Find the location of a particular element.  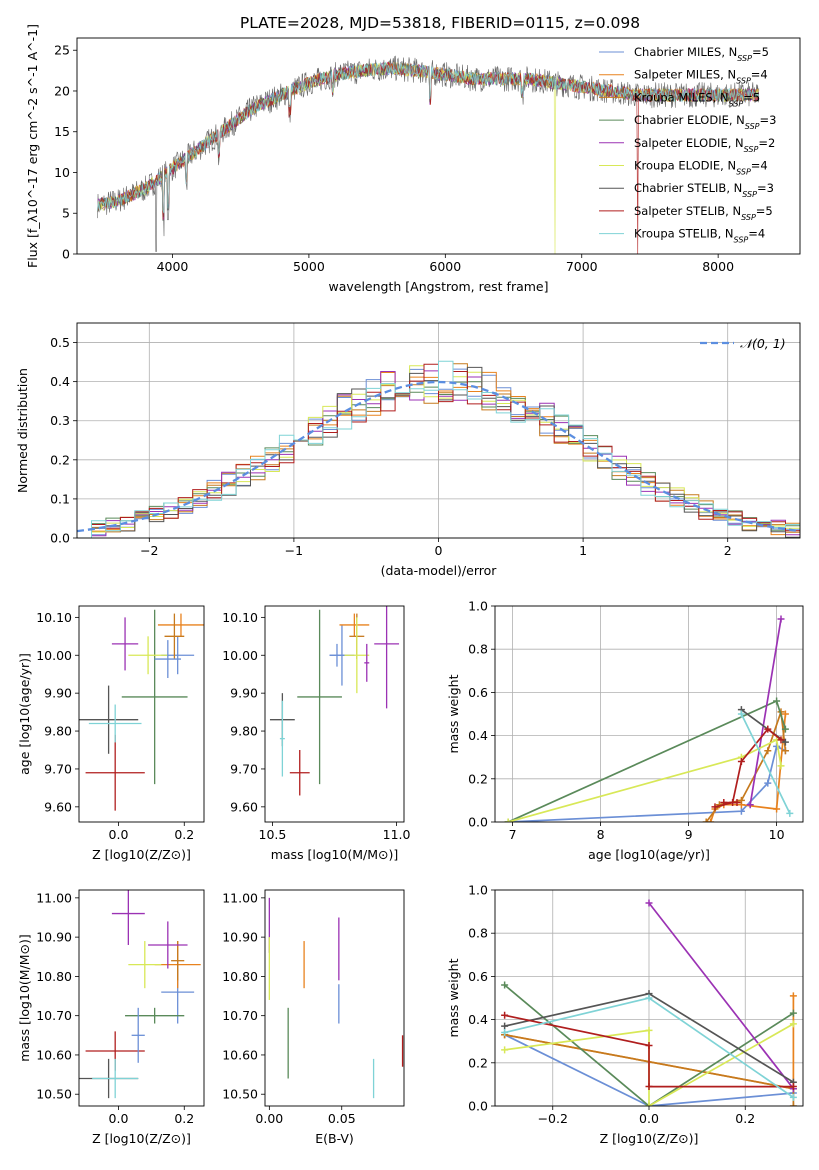

legend-entry: Kroupa STELIB, NSSP=4 is located at coordinates (699, 236).